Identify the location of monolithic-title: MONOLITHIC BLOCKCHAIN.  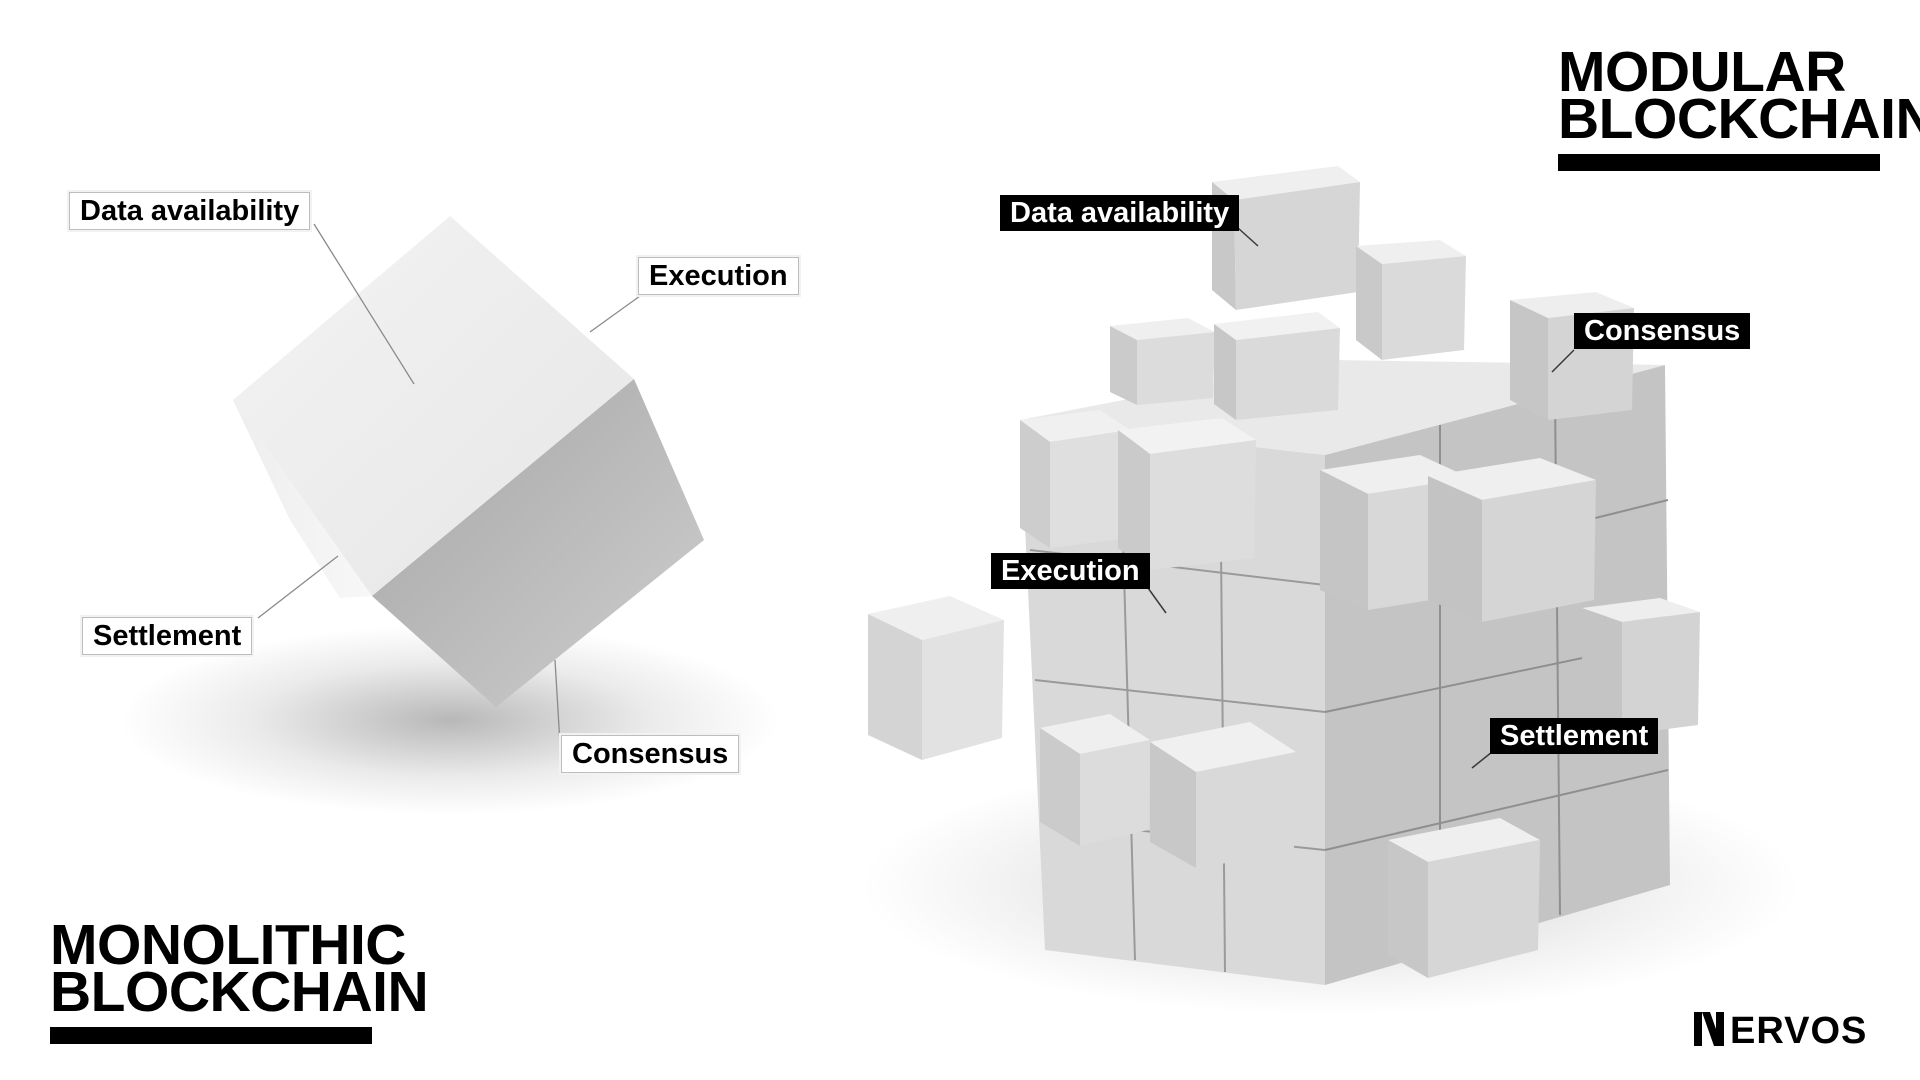
(239, 968).